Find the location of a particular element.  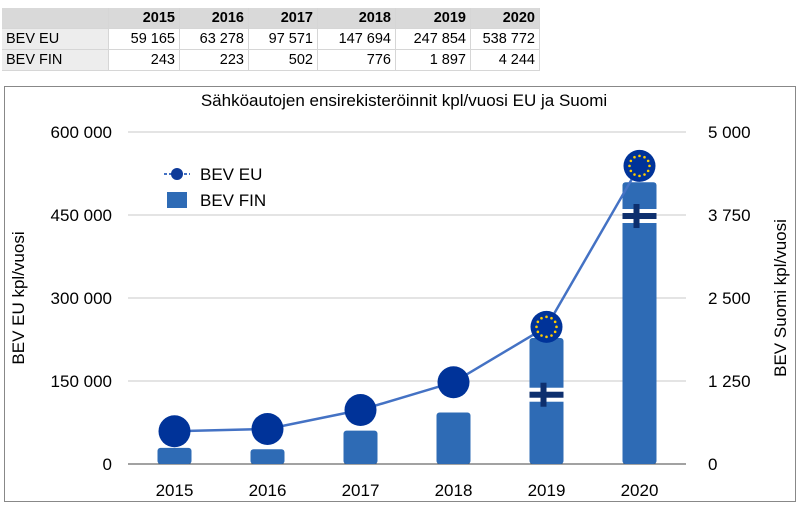

x-tick-label: 2020 is located at coordinates (640, 490).